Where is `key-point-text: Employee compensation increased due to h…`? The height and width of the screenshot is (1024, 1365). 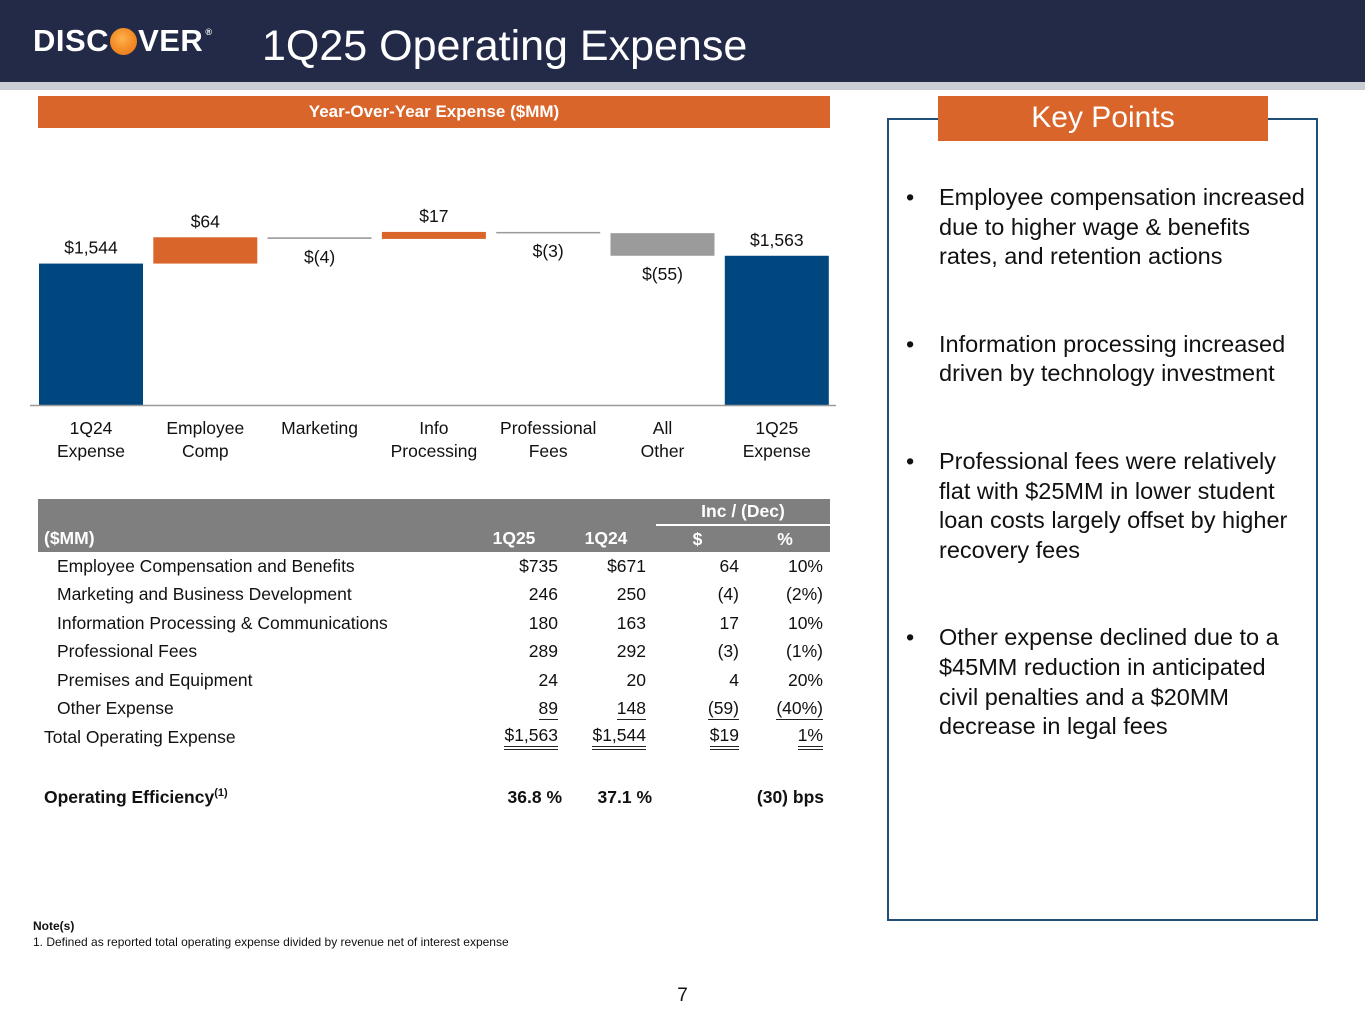 key-point-text: Employee compensation increased due to h… is located at coordinates (1122, 227).